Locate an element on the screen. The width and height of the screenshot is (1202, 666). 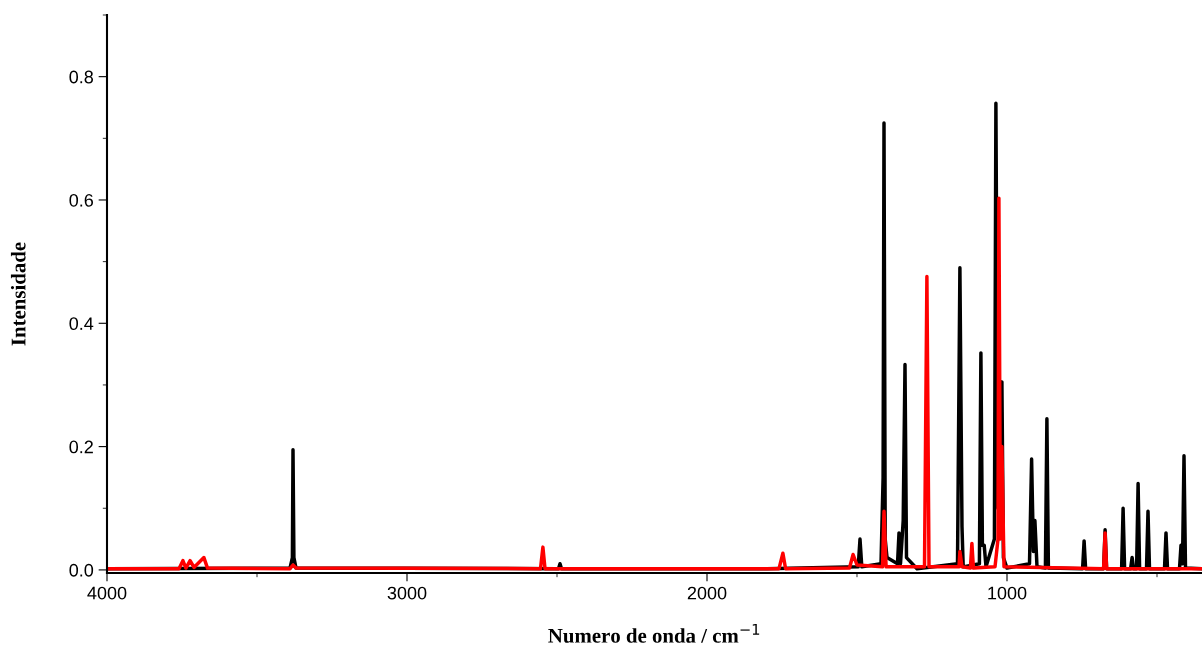
y-tick-label: 0.0 is located at coordinates (81, 570).